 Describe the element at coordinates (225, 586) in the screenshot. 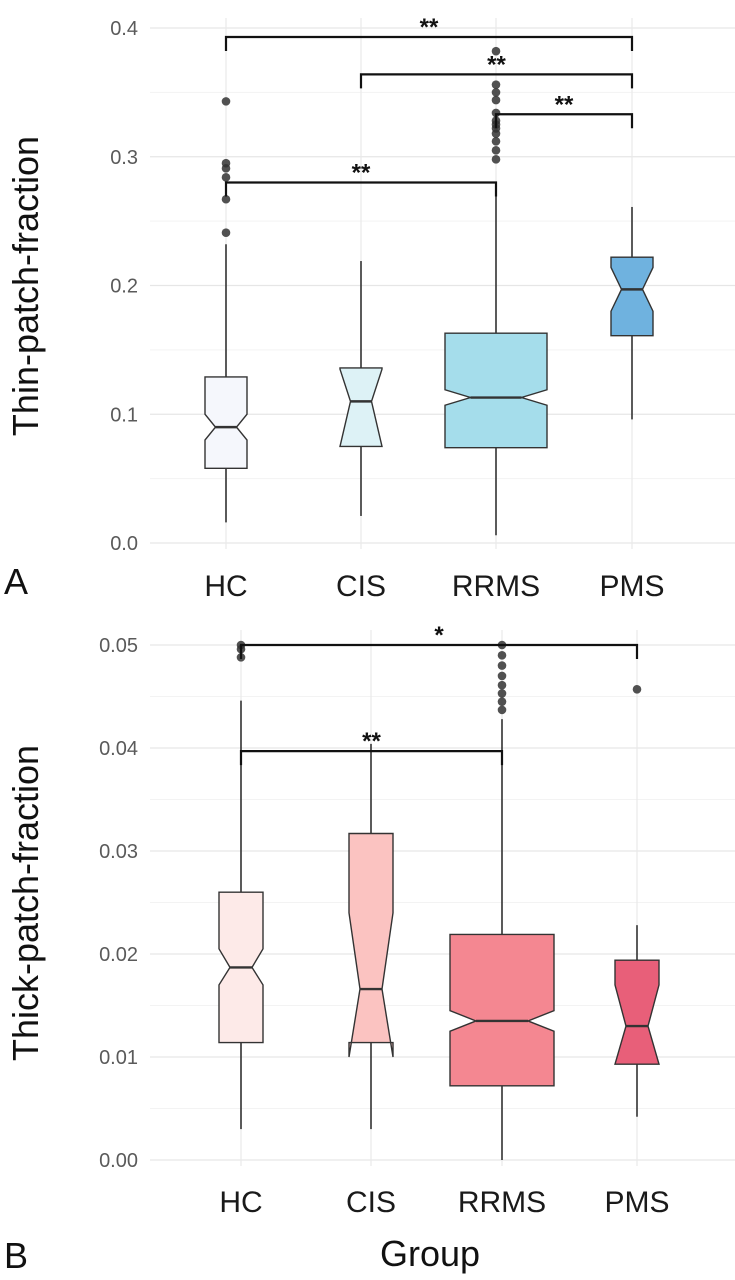

I see `panel-a-x-tick-label: HC` at that location.